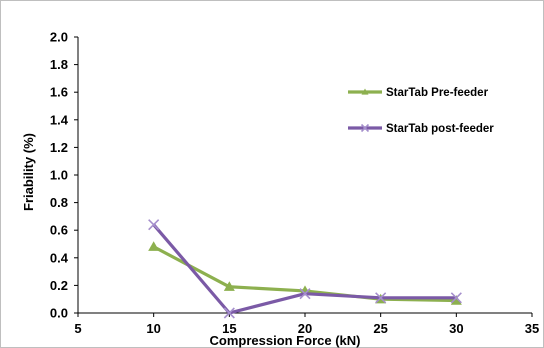 This screenshot has height=348, width=544. Describe the element at coordinates (229, 328) in the screenshot. I see `x-tick-label: 15` at that location.